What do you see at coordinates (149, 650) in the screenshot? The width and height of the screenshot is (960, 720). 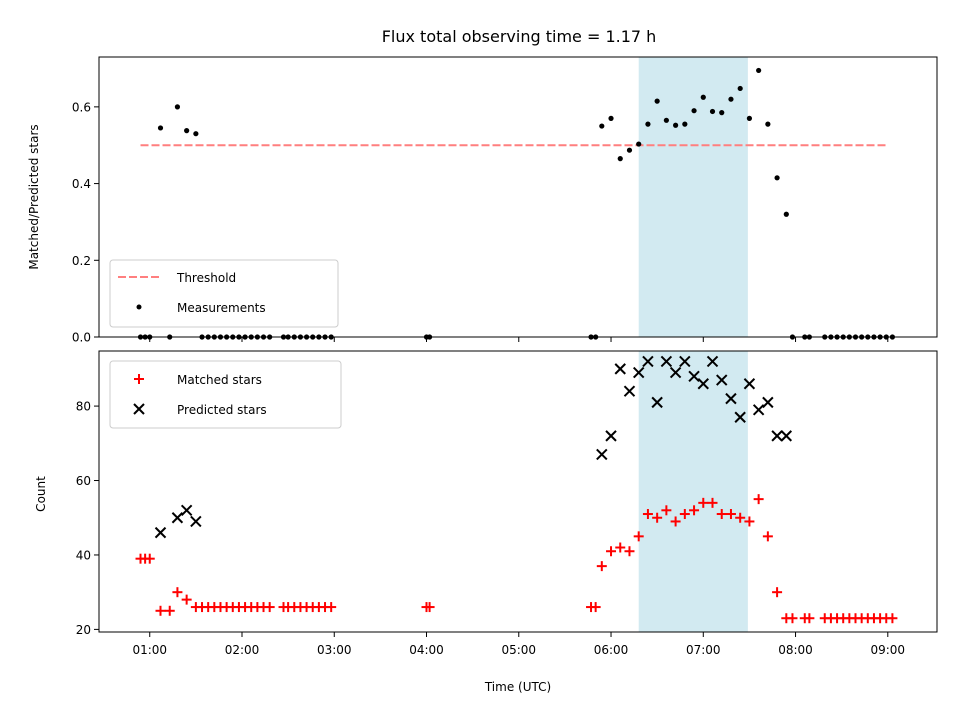 I see `bottom-xtick-label: 01:00` at bounding box center [149, 650].